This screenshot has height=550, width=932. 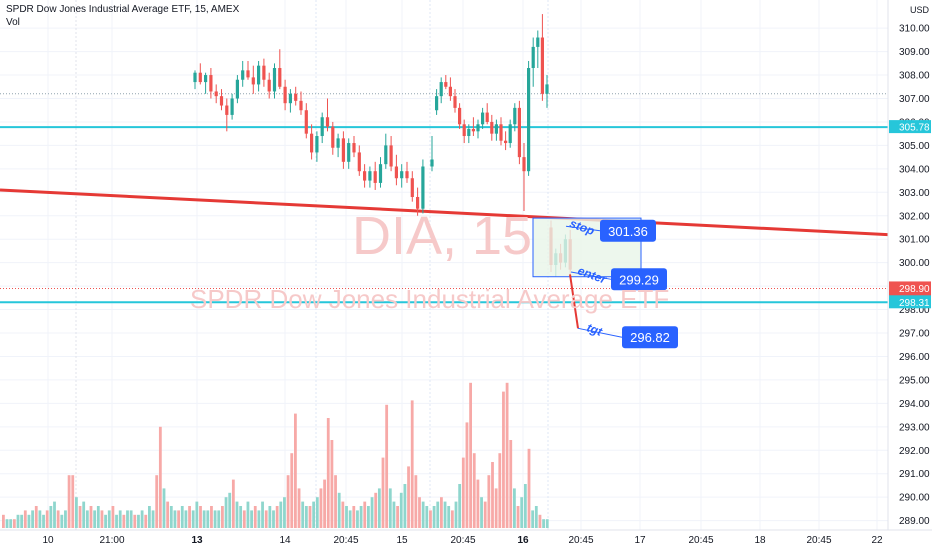 I want to click on price-axis-bg, so click(x=910, y=275).